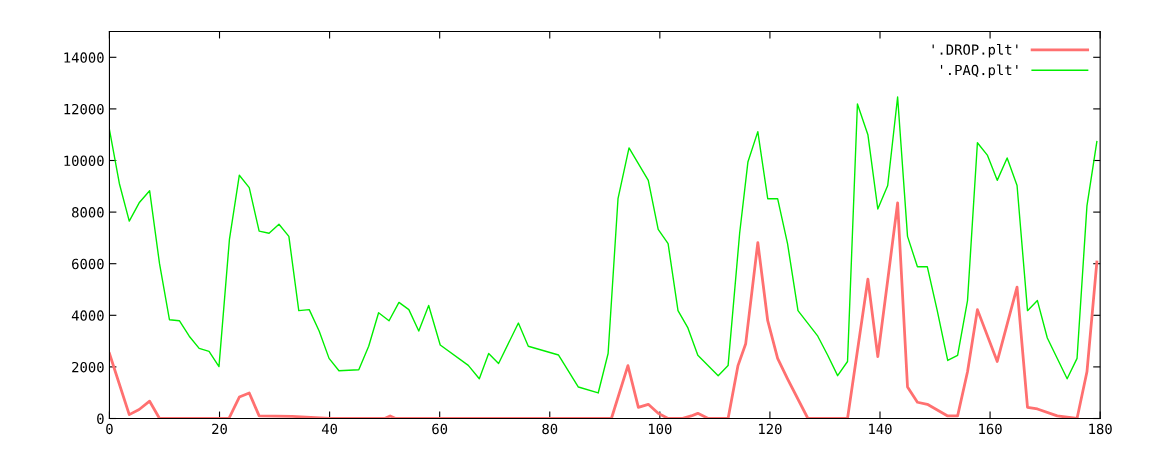  Describe the element at coordinates (880, 429) in the screenshot. I see `x-tick-label: 140` at that location.